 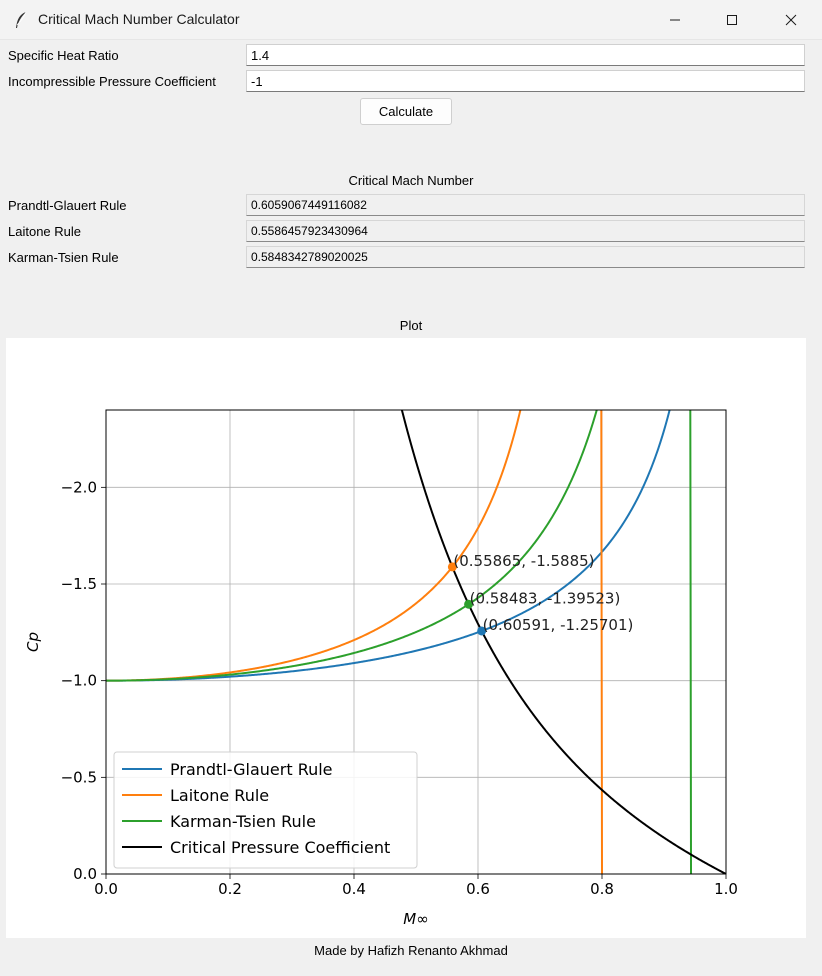 I want to click on x-tick-label: 0.0, so click(x=106, y=889).